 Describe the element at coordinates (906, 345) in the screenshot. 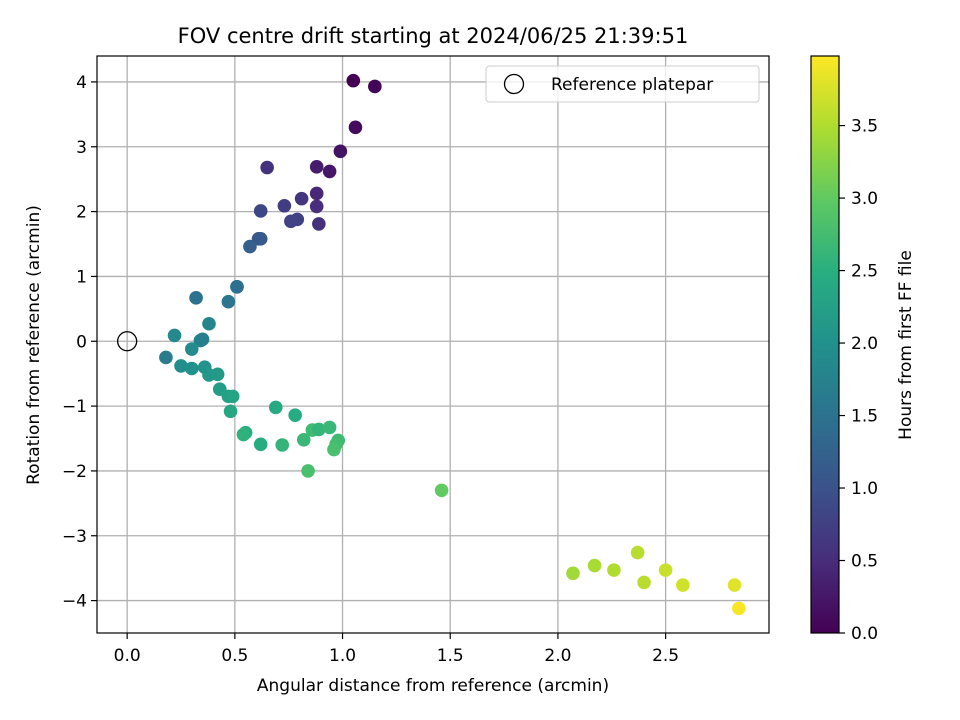

I see `colorbar-label: Hours from first FF file` at that location.